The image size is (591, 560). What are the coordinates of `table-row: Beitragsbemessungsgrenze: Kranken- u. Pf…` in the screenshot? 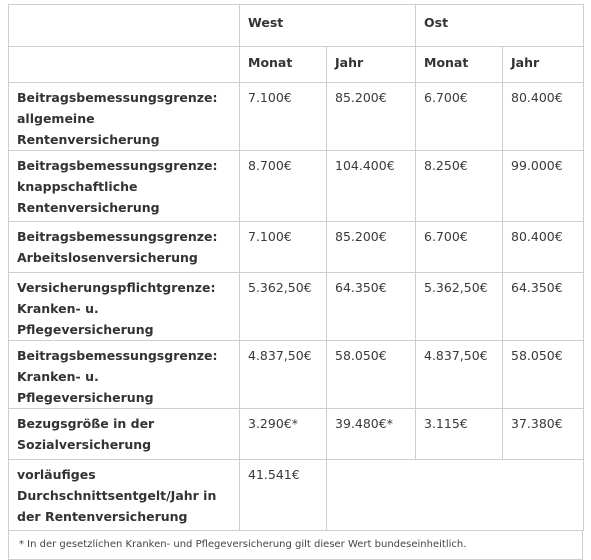 It's located at (296, 374).